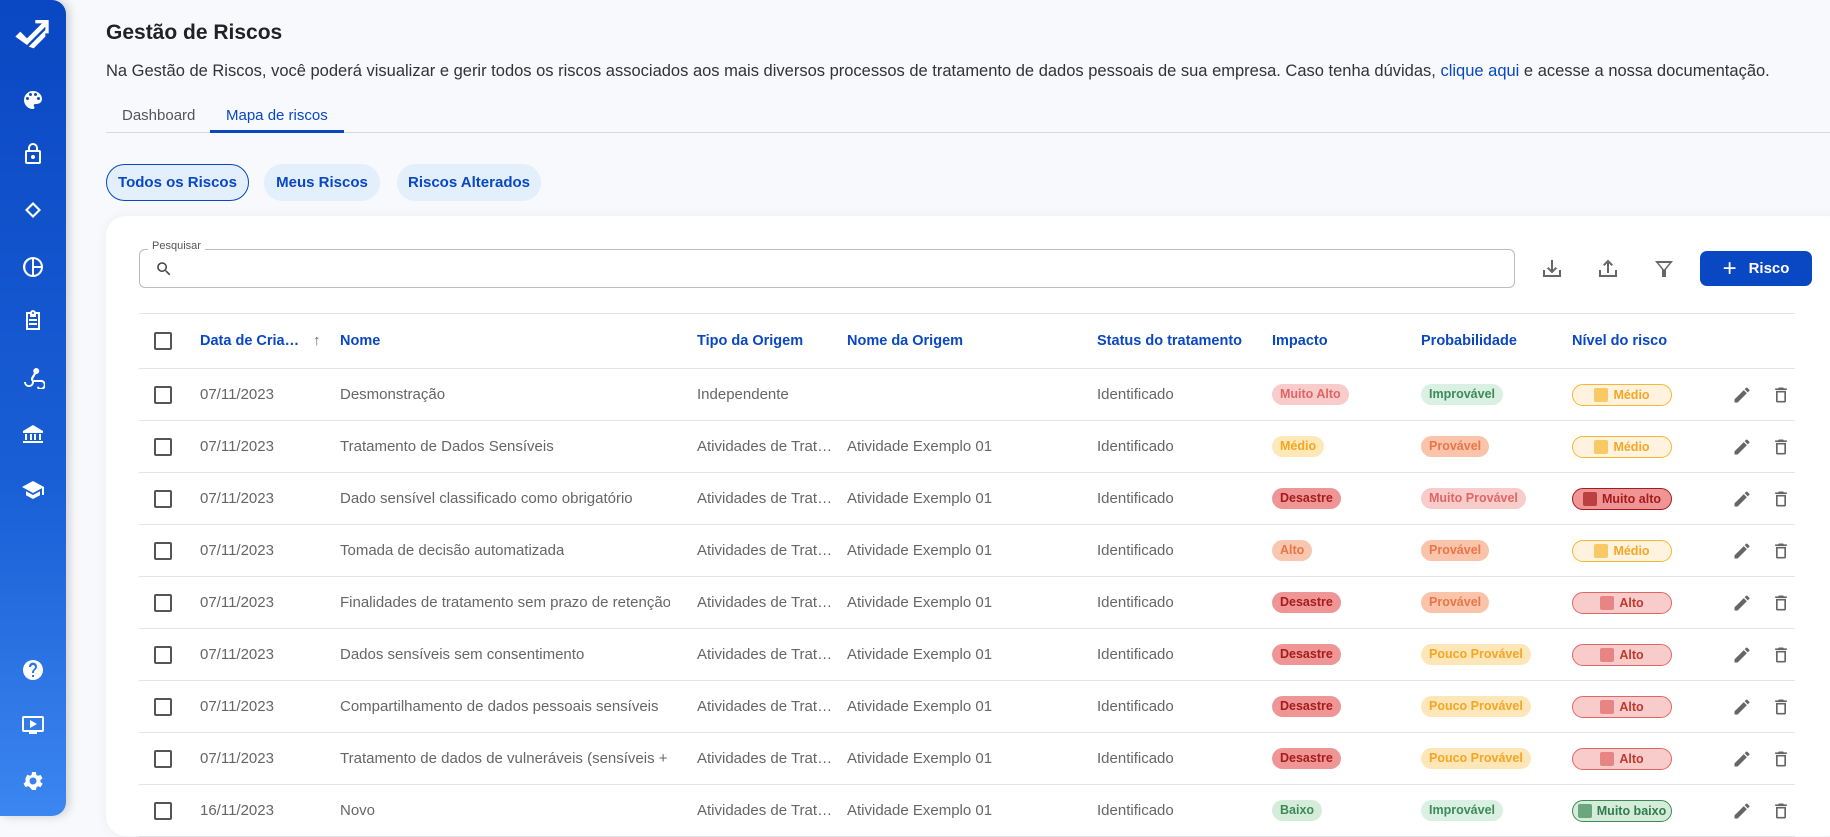  I want to click on cell-name: Desmonstração, so click(393, 394).